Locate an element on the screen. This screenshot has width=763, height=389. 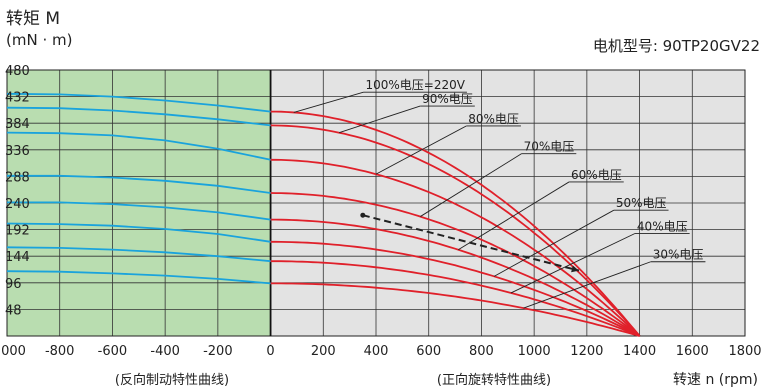
region-right-label: (正向旋转特性曲线) is located at coordinates (494, 380).